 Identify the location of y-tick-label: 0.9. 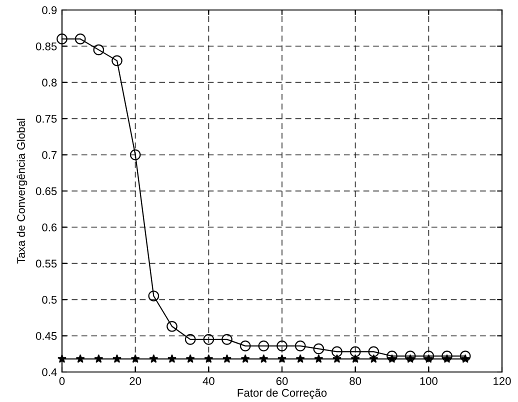
(49, 10).